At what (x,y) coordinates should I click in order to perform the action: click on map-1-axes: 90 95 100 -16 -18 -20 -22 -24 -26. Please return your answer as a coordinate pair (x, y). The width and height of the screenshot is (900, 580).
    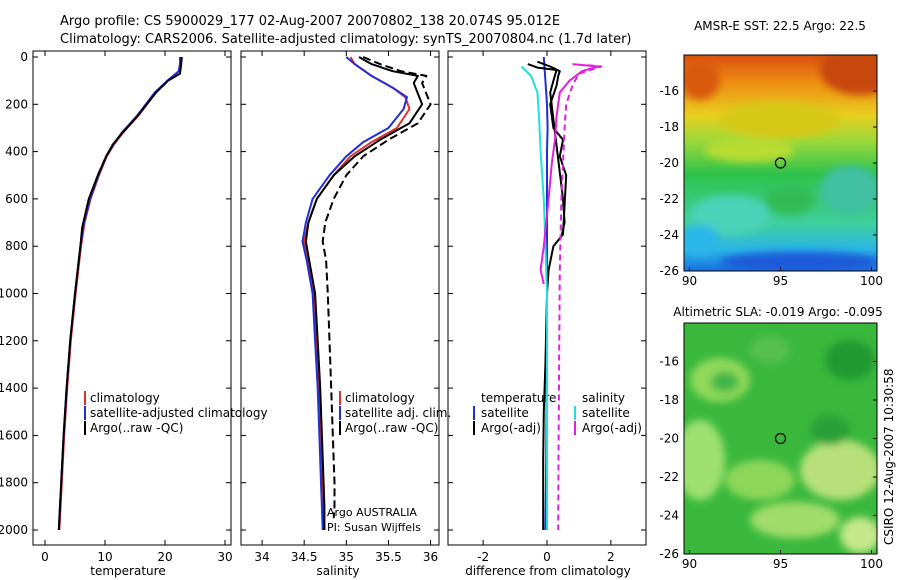
    Looking at the image, I should click on (771, 186).